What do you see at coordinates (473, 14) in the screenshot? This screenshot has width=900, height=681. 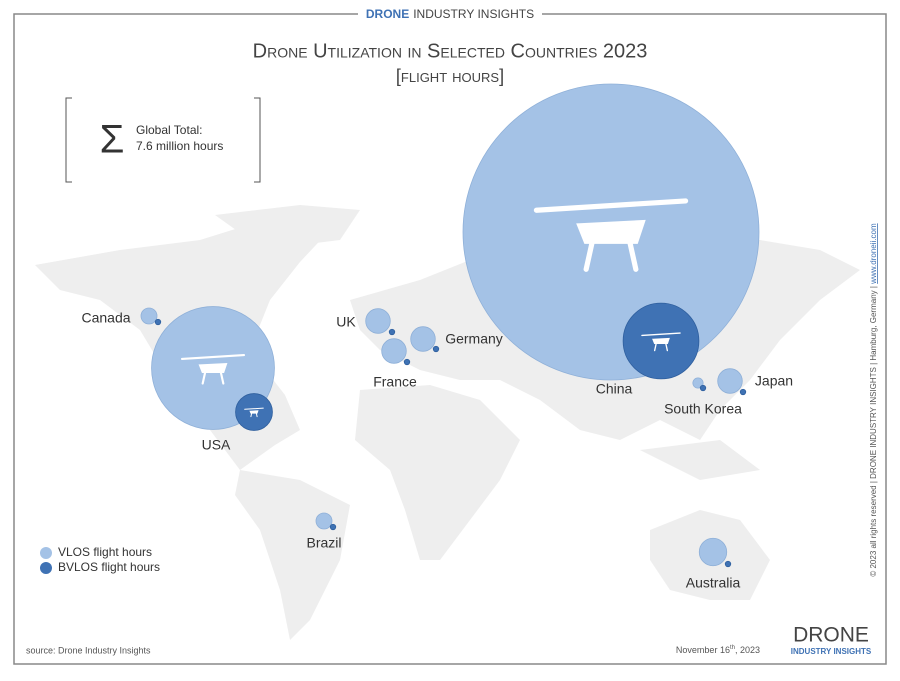 I see `header-rest: INDUSTRY INSIGHTS` at bounding box center [473, 14].